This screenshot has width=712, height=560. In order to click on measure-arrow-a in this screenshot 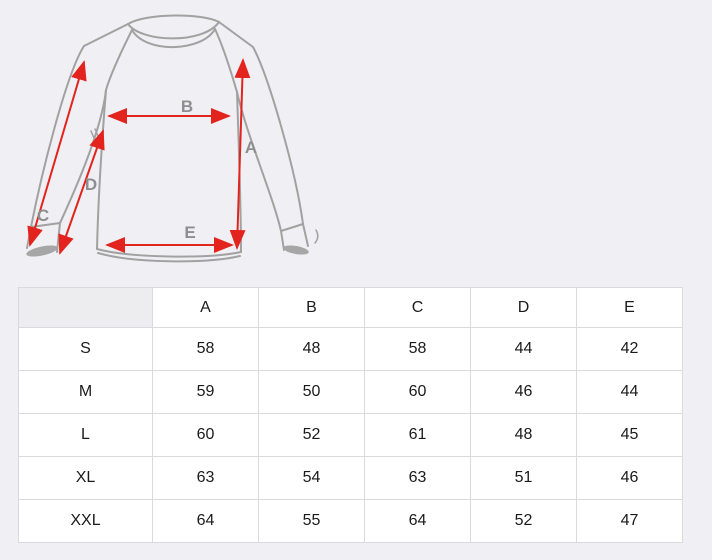, I will do `click(240, 154)`.